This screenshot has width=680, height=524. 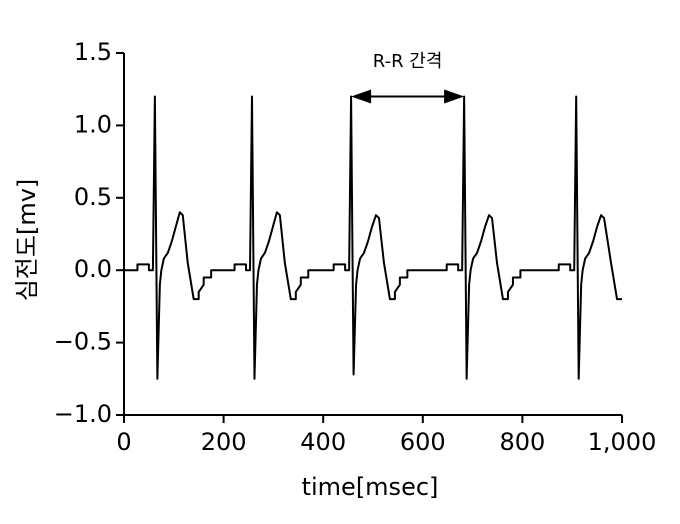 What do you see at coordinates (83, 342) in the screenshot?
I see `y-tick-label: −0.5` at bounding box center [83, 342].